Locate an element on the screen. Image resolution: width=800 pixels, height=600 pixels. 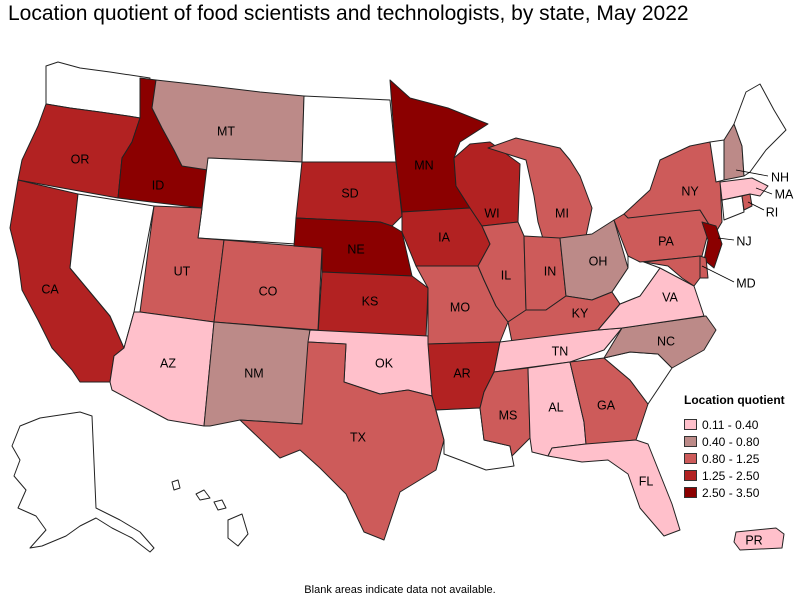
state-fl is located at coordinates (614, 488).